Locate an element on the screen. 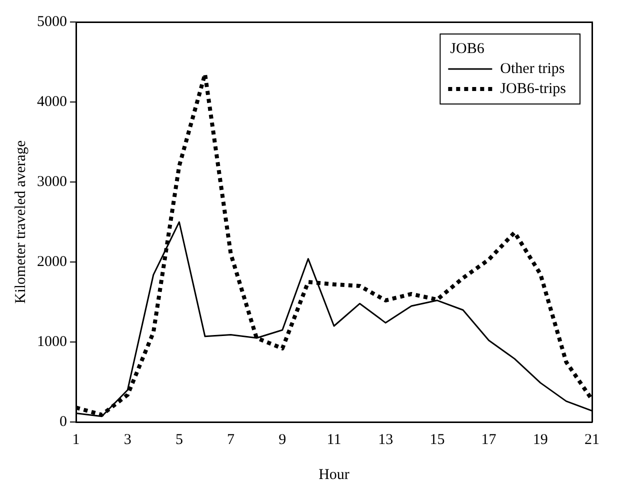 Image resolution: width=618 pixels, height=498 pixels. x-tick-label: 17 is located at coordinates (489, 440).